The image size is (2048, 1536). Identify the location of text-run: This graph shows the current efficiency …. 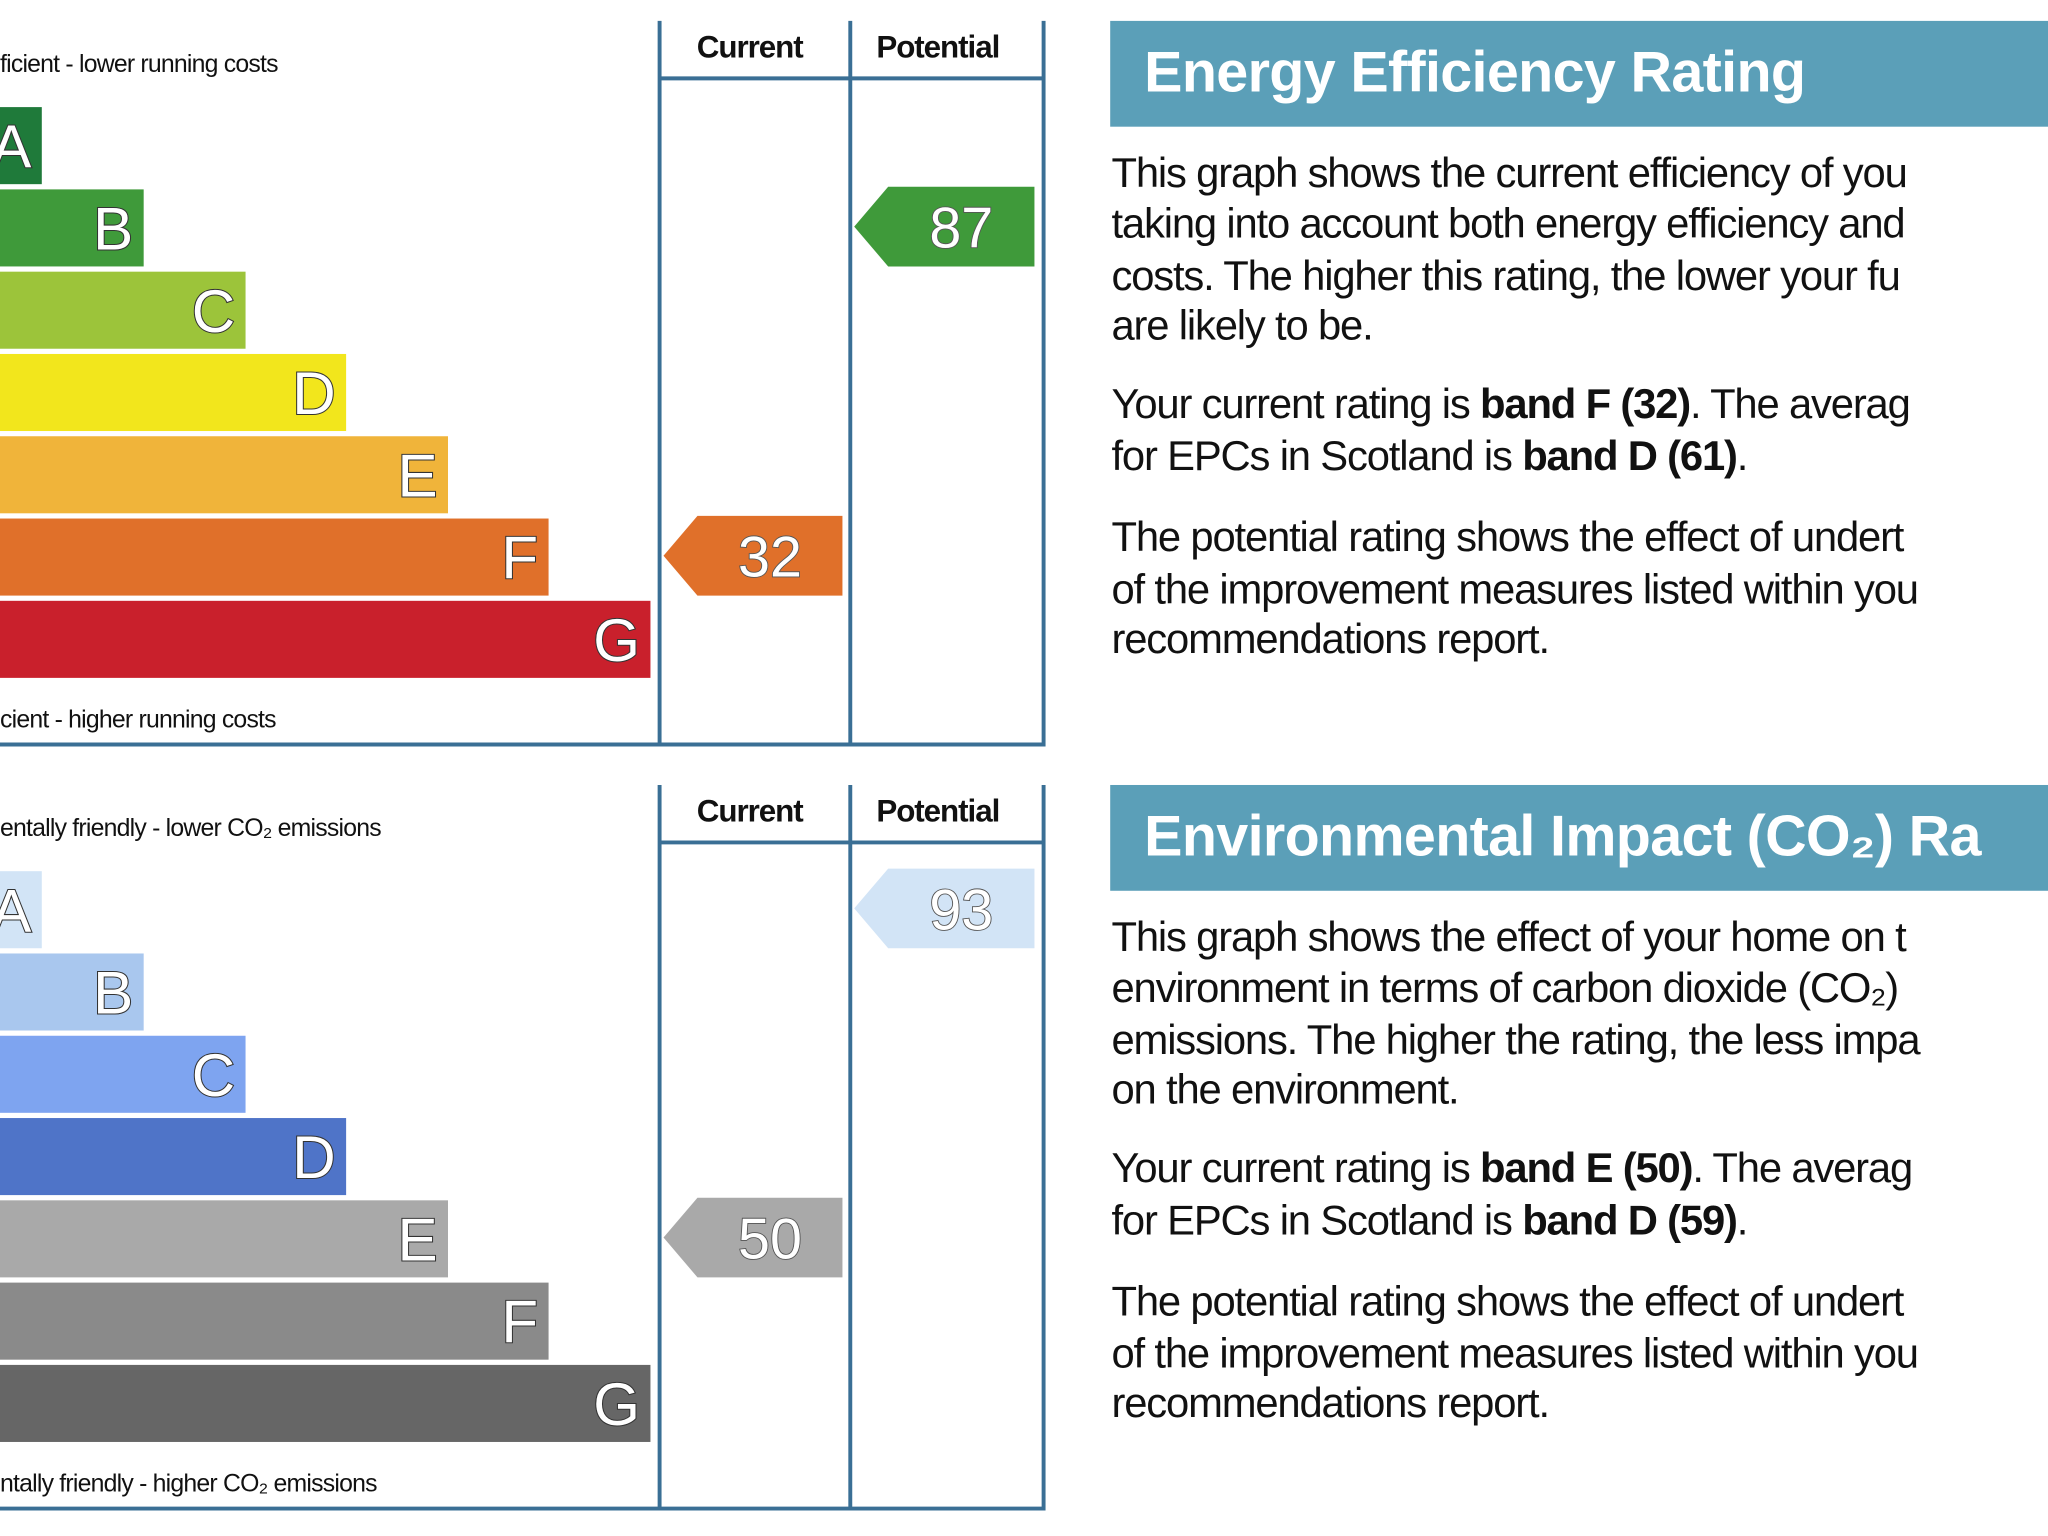
(1509, 172).